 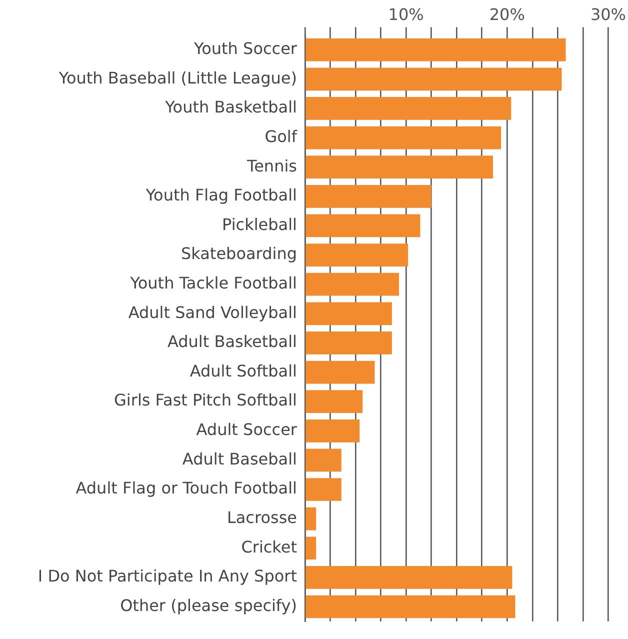 What do you see at coordinates (247, 430) in the screenshot?
I see `y-tick-label: Adult Soccer` at bounding box center [247, 430].